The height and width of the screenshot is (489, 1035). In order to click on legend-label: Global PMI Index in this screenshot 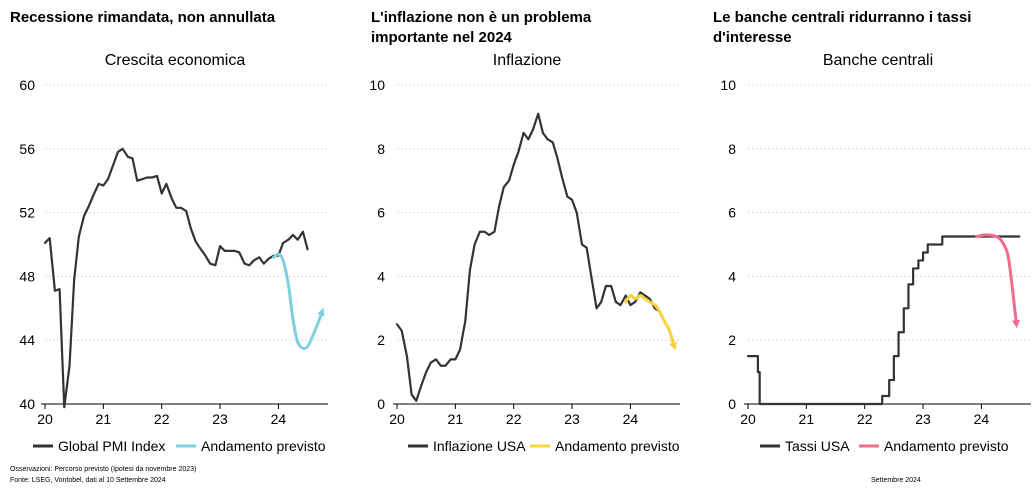, I will do `click(111, 446)`.